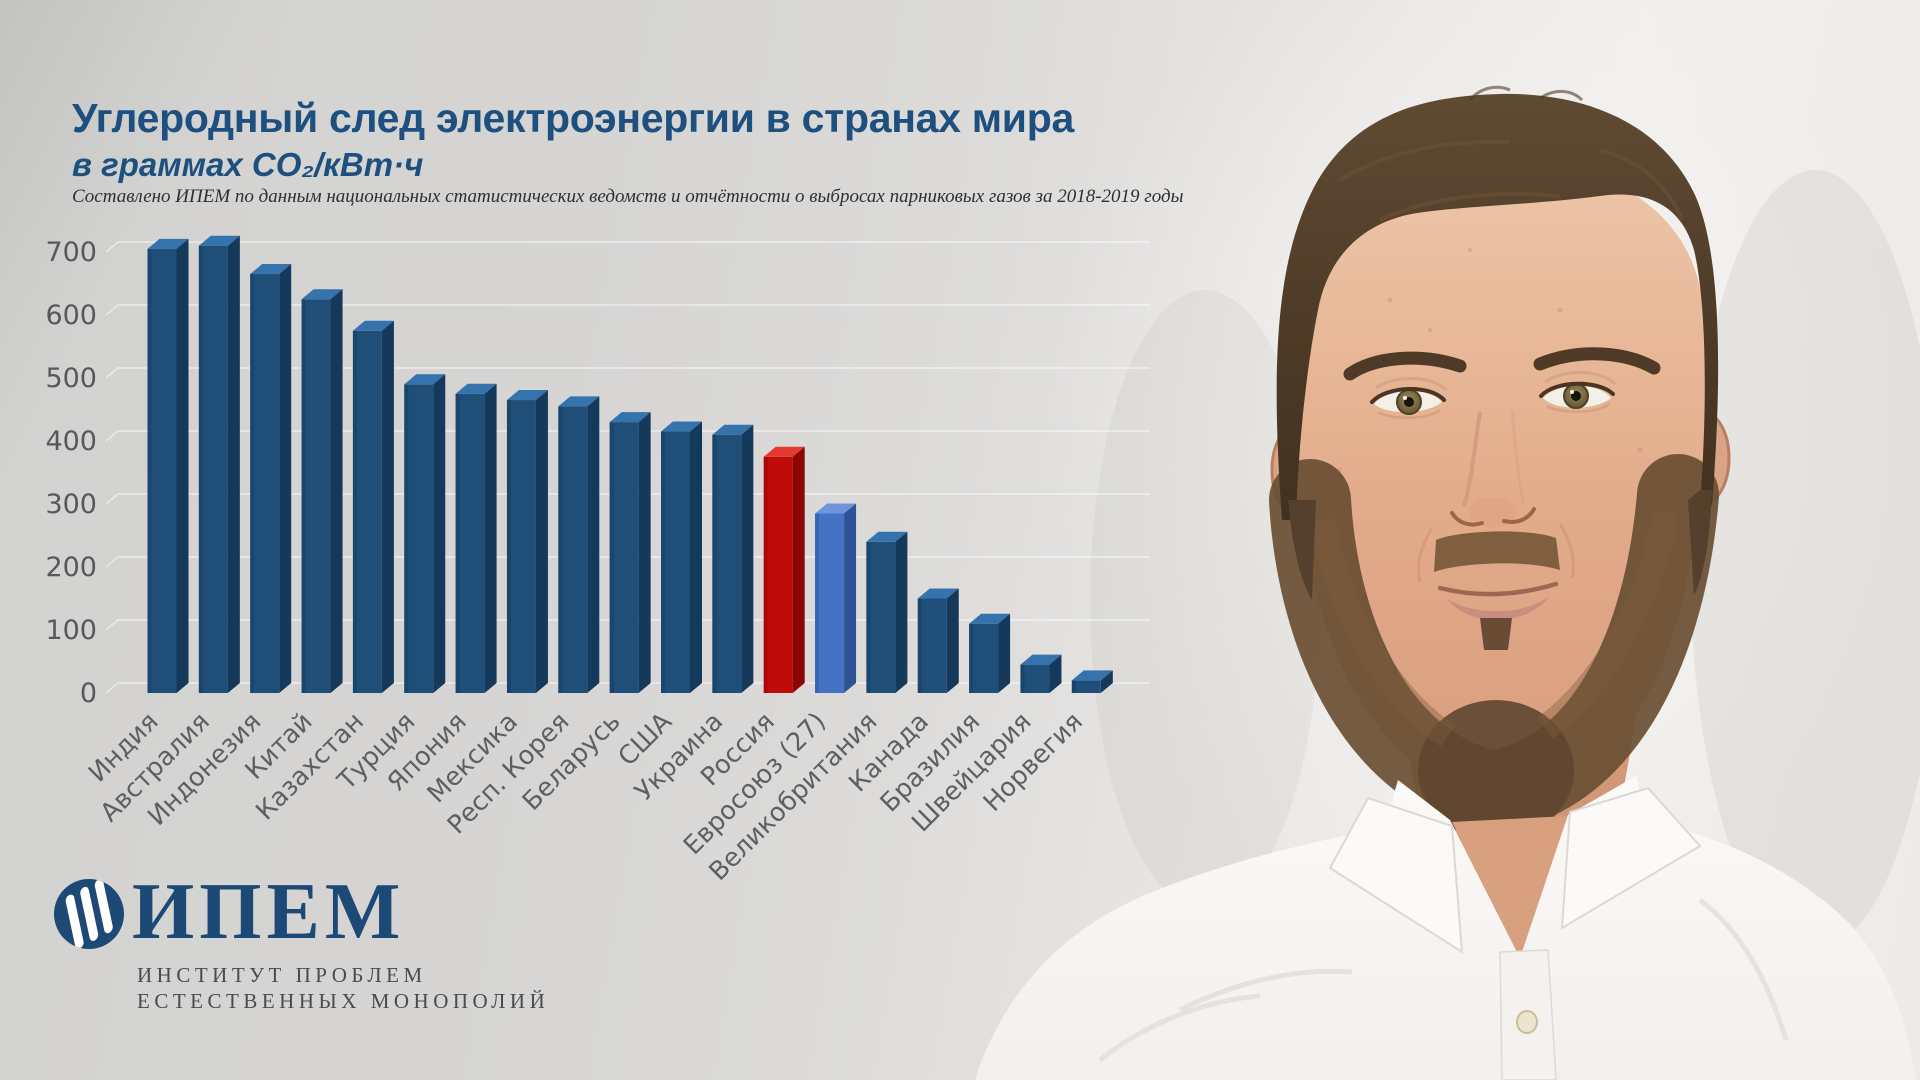 This screenshot has width=1920, height=1080. Describe the element at coordinates (343, 1001) in the screenshot. I see `logo-caption-line2: ЕСТЕСТВЕННЫХ МОНОПОЛИЙ` at that location.